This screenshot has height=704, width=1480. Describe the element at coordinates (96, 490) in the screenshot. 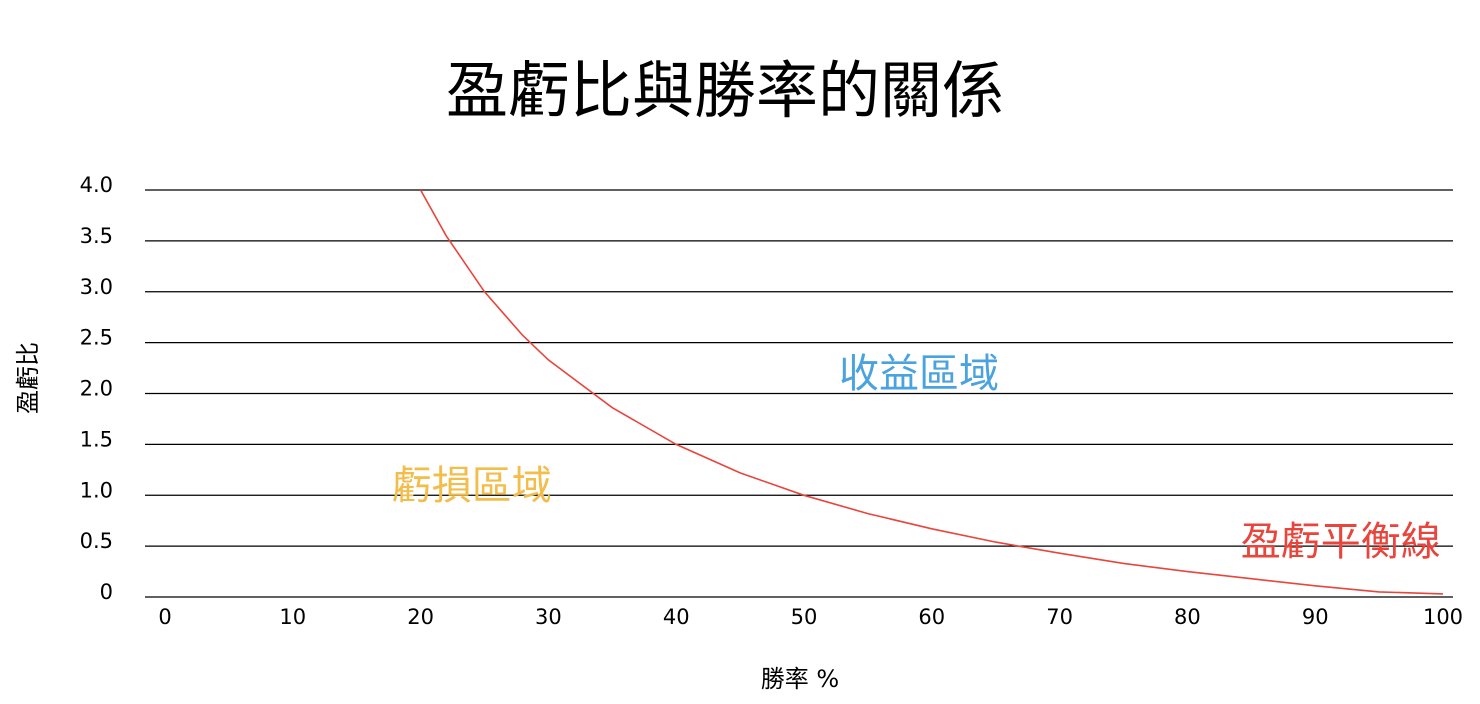

I see `y-tick-label: 1.0` at that location.